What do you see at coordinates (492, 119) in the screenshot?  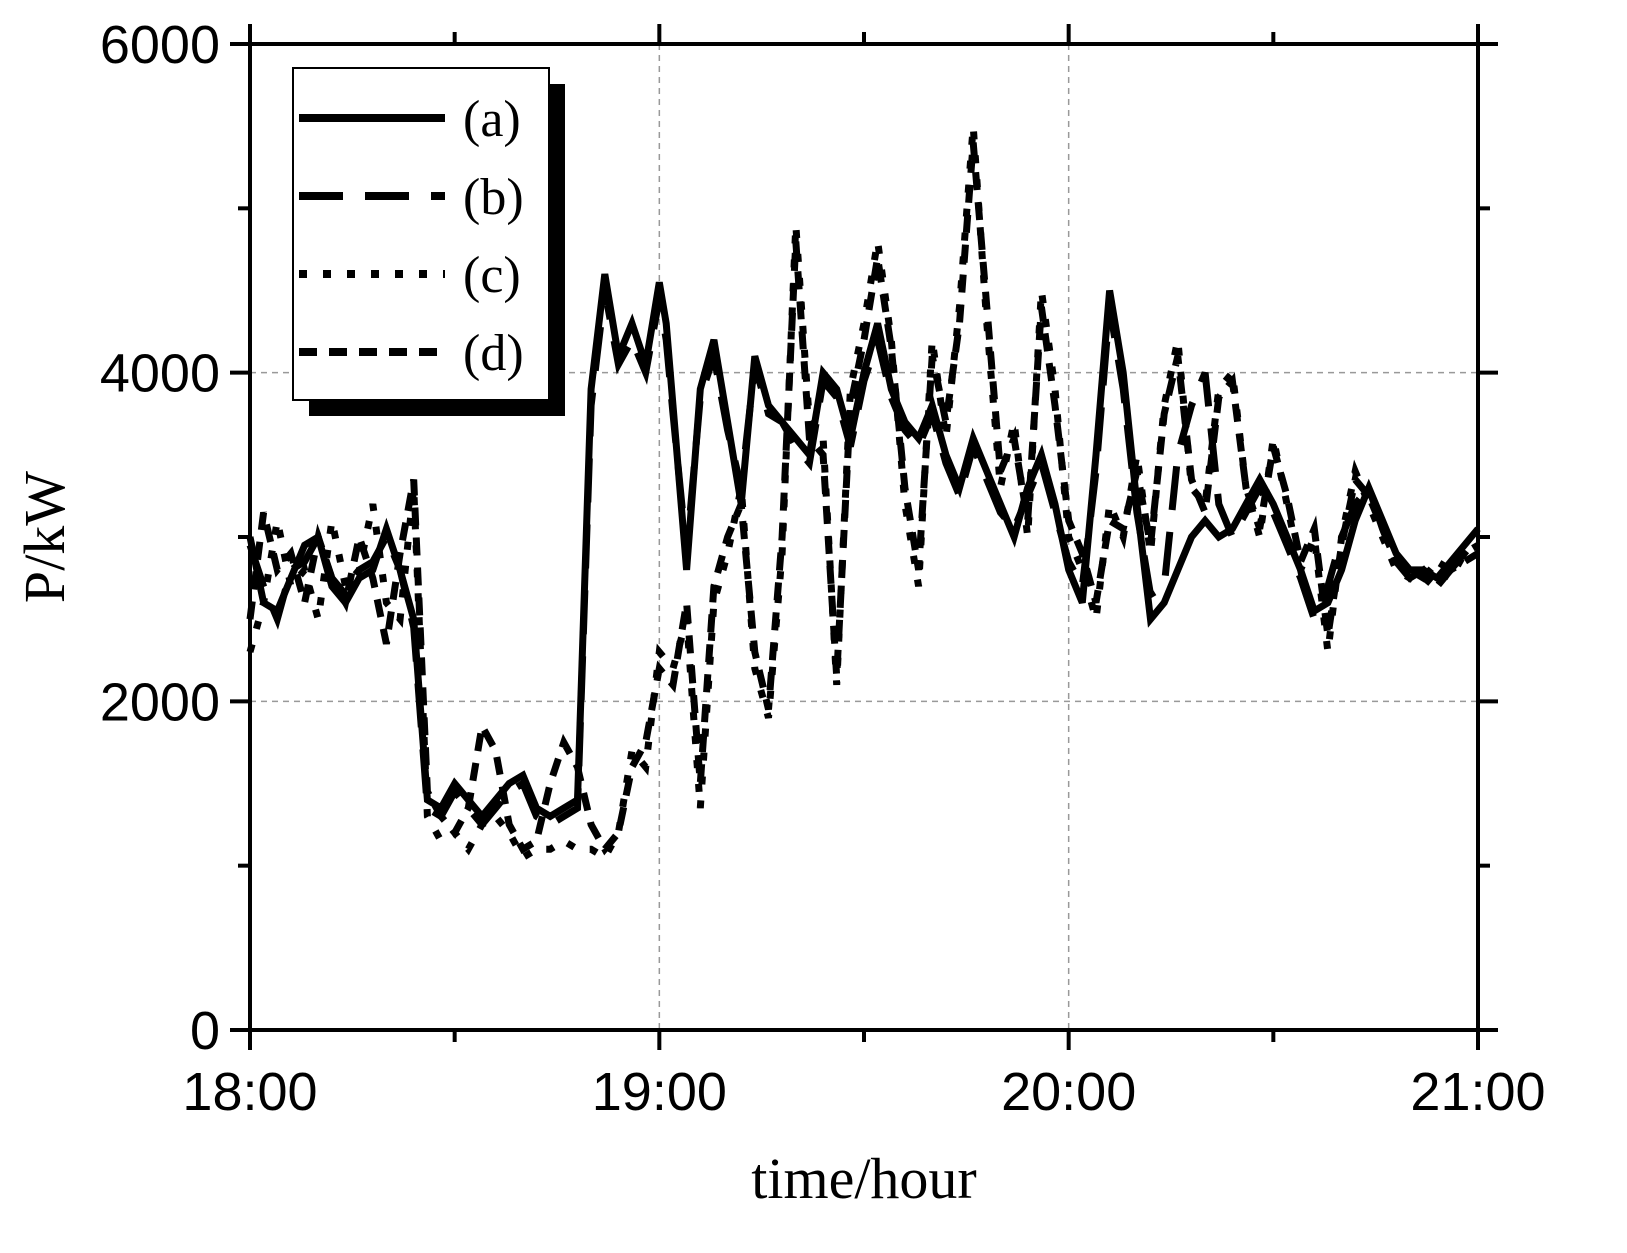 I see `legend-label-a: (a)` at bounding box center [492, 119].